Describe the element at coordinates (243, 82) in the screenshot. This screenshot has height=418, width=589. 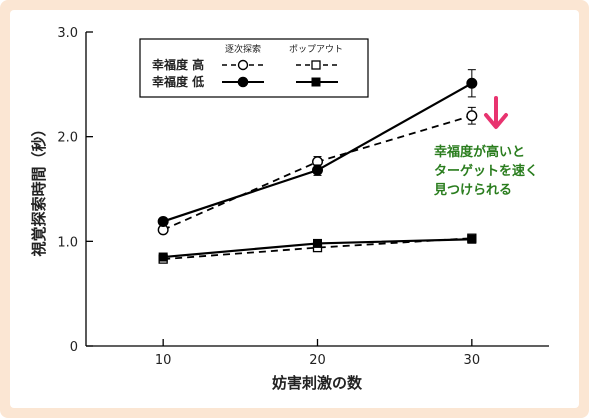
I see `legend-marker-serial-low` at that location.